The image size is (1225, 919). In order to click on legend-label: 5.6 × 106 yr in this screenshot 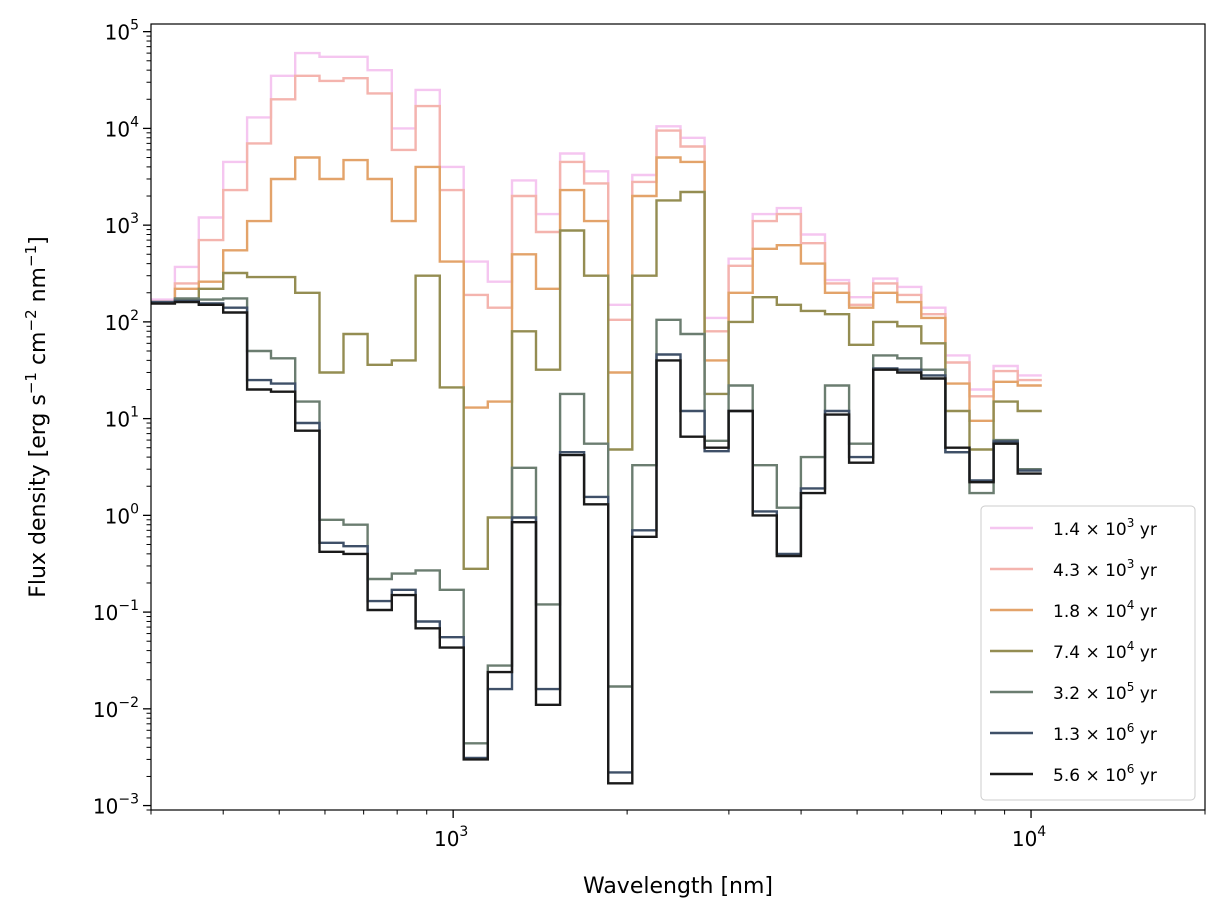, I will do `click(1105, 774)`.